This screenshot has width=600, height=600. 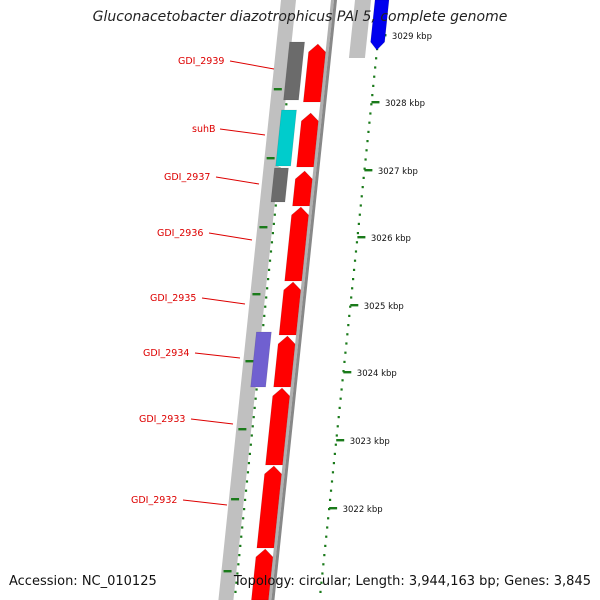 What do you see at coordinates (391, 239) in the screenshot?
I see `kbp-label-3026: 3026 kbp` at bounding box center [391, 239].